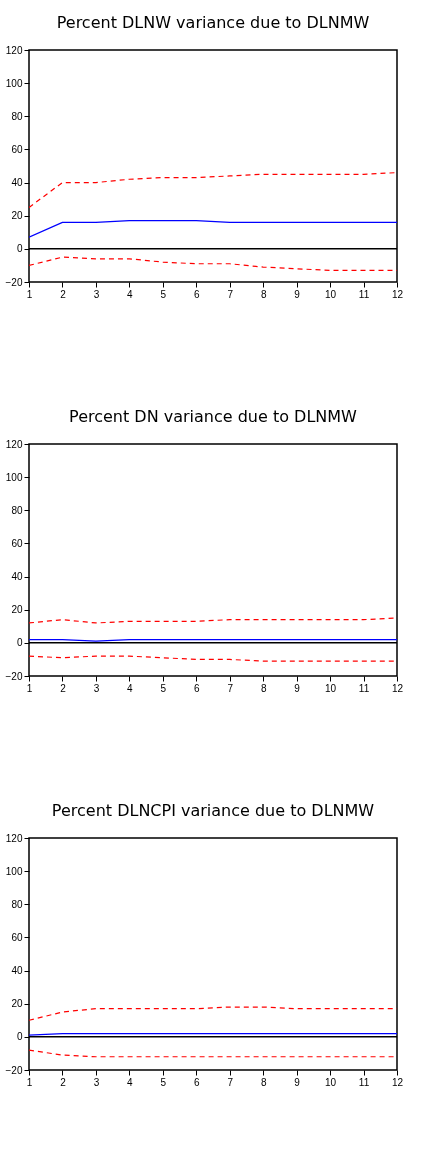 This screenshot has height=1154, width=432. I want to click on chart-title: Percent DLNW variance due to DLNMW, so click(213, 22).